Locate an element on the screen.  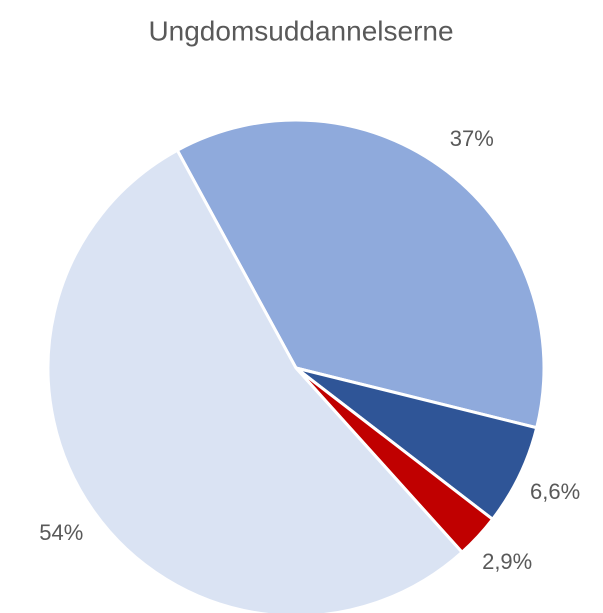
data-label: 37% is located at coordinates (472, 138).